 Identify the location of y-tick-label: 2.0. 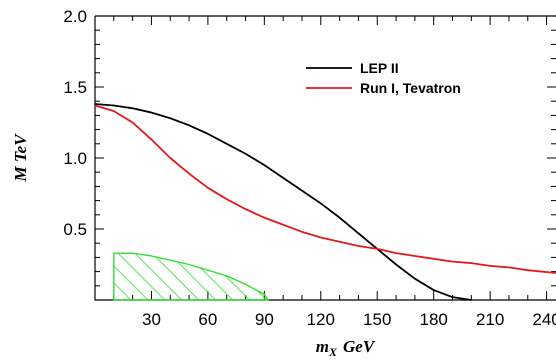
(75, 16).